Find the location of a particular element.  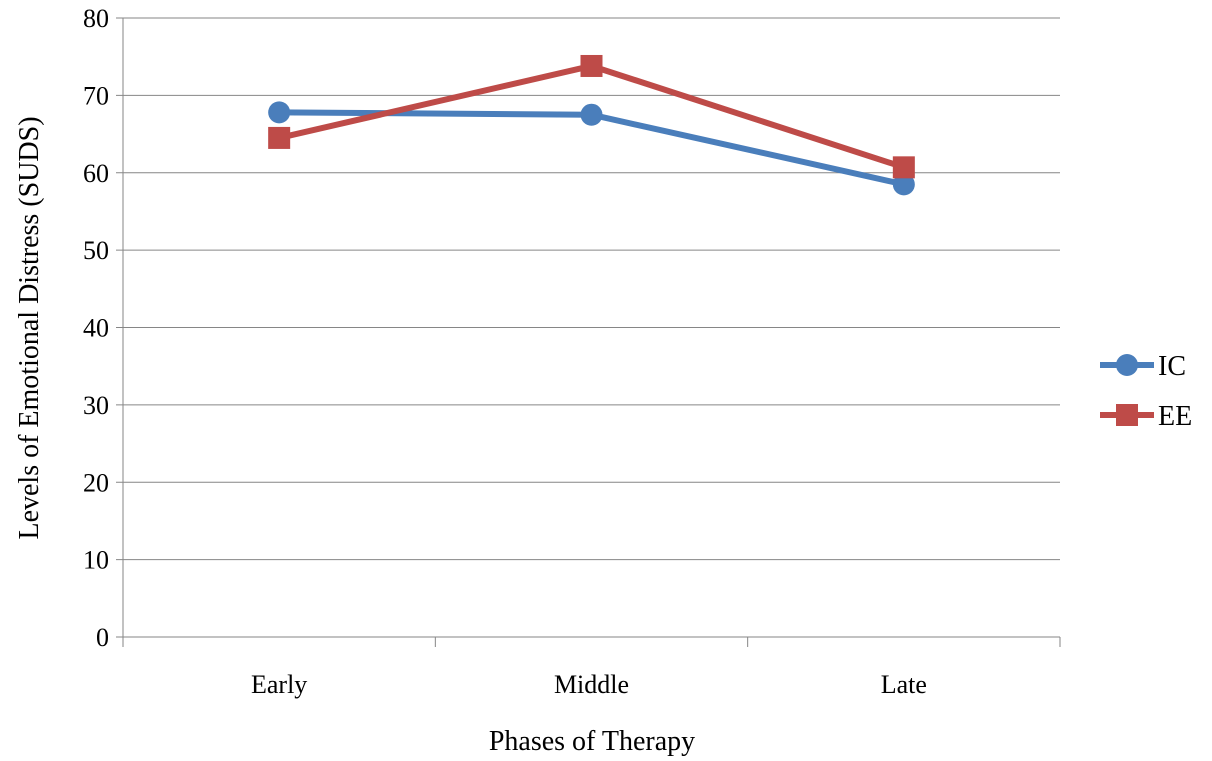

y-tick-label: 40 is located at coordinates (96, 328).